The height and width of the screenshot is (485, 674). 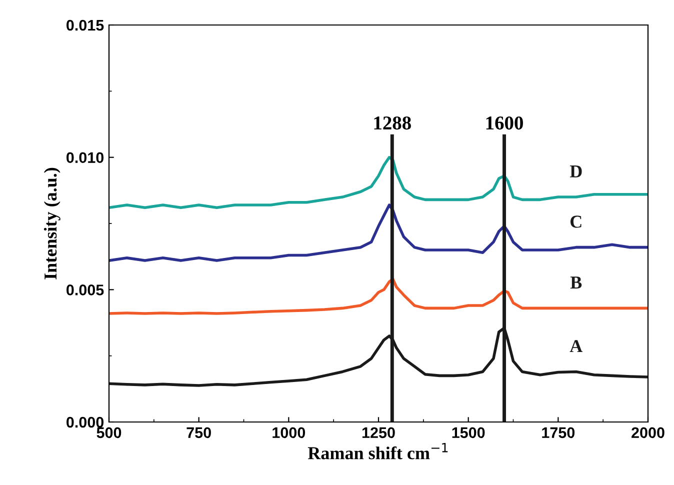 What do you see at coordinates (558, 432) in the screenshot?
I see `x-tick-label: 1750` at bounding box center [558, 432].